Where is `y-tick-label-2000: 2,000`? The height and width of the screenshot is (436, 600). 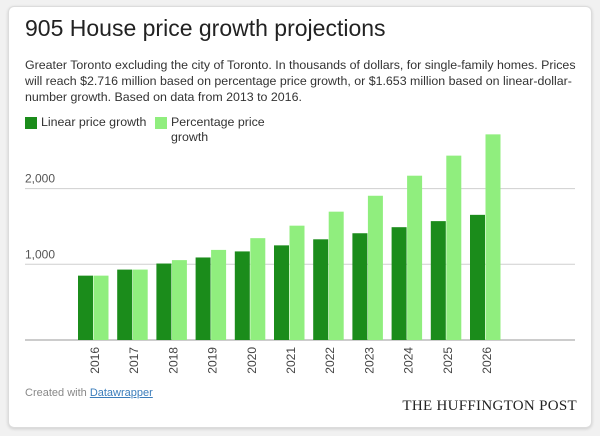
y-tick-label-2000: 2,000 is located at coordinates (40, 179).